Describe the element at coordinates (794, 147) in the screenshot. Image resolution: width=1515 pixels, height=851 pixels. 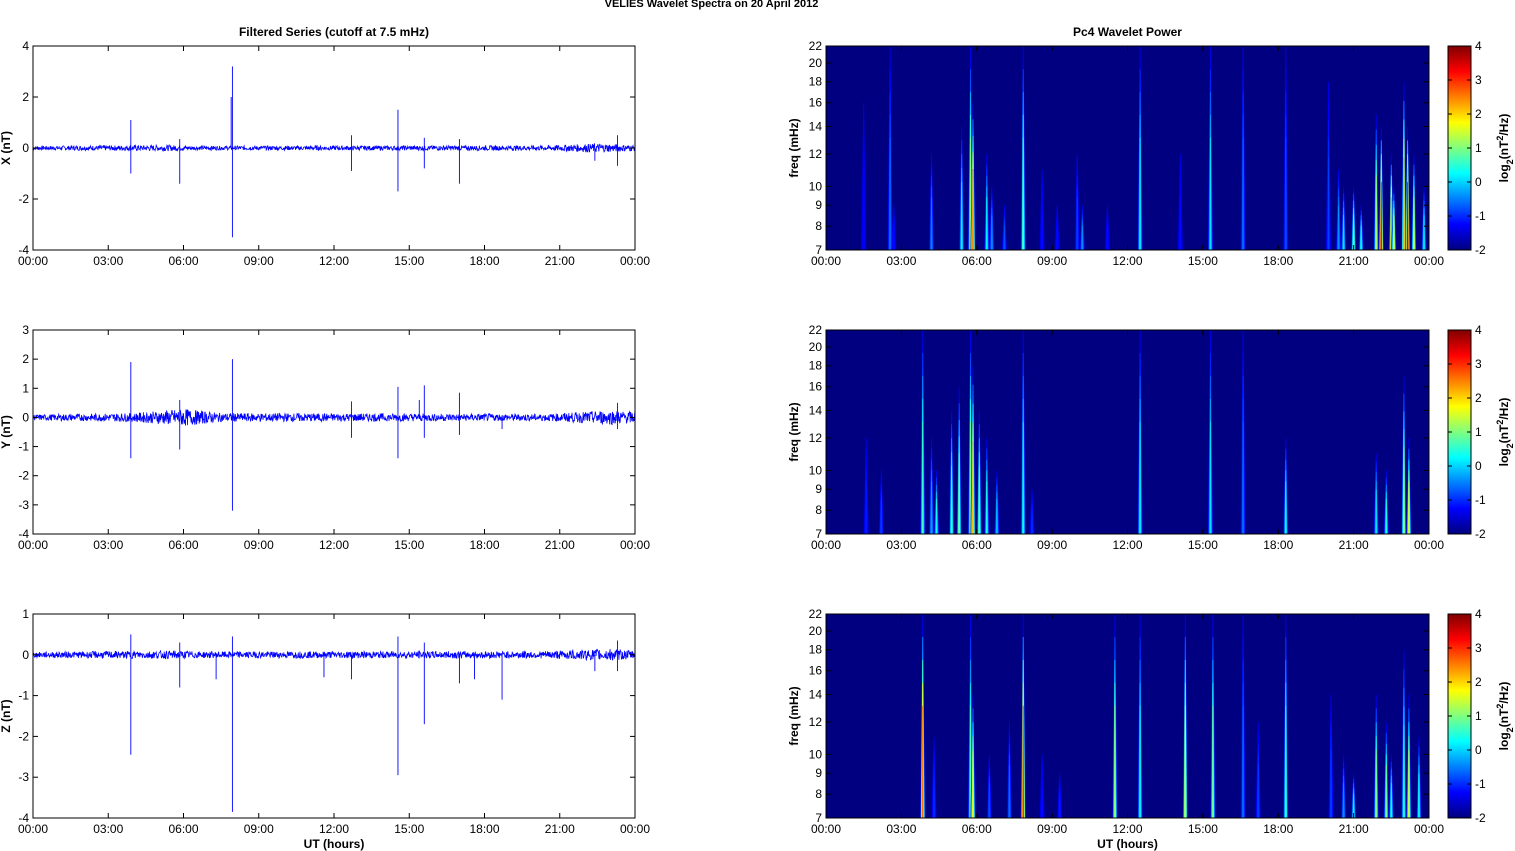
I see `y-axis-label: freq (mHz)` at that location.